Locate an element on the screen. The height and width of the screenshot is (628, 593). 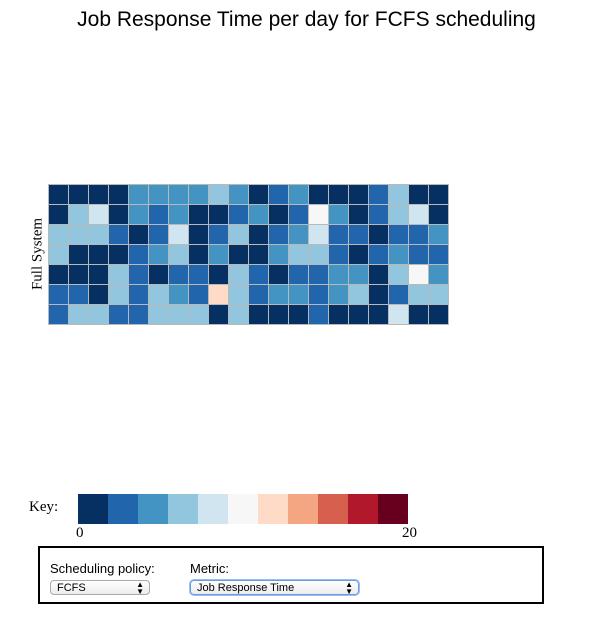
key-label: Key: is located at coordinates (44, 507).